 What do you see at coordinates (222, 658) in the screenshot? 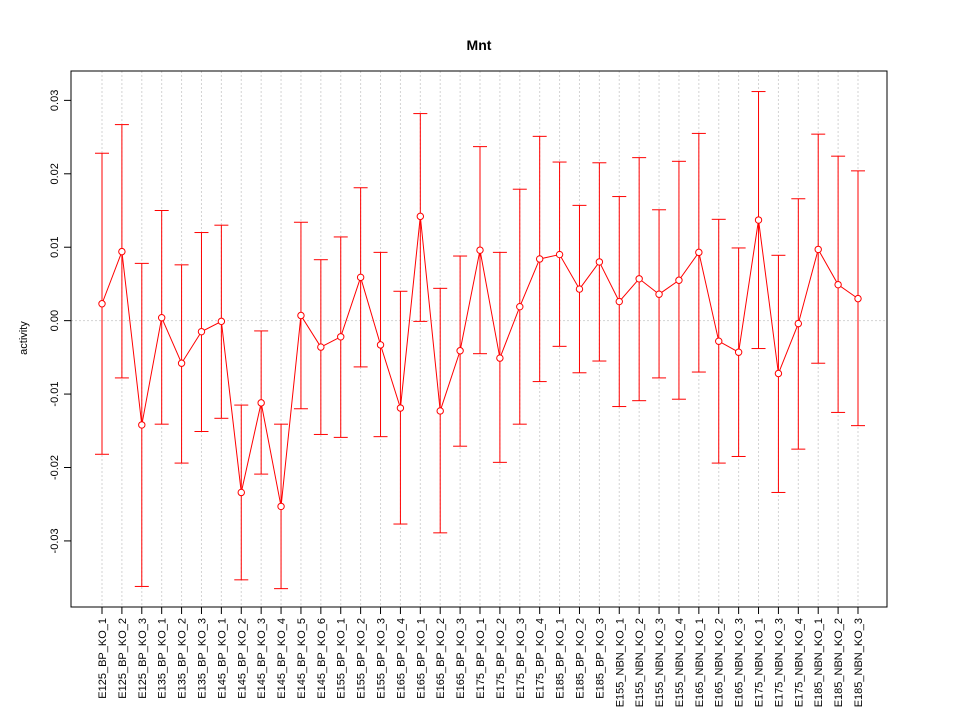
I see `x-tick-label: E145_BP_KO_1` at bounding box center [222, 658].